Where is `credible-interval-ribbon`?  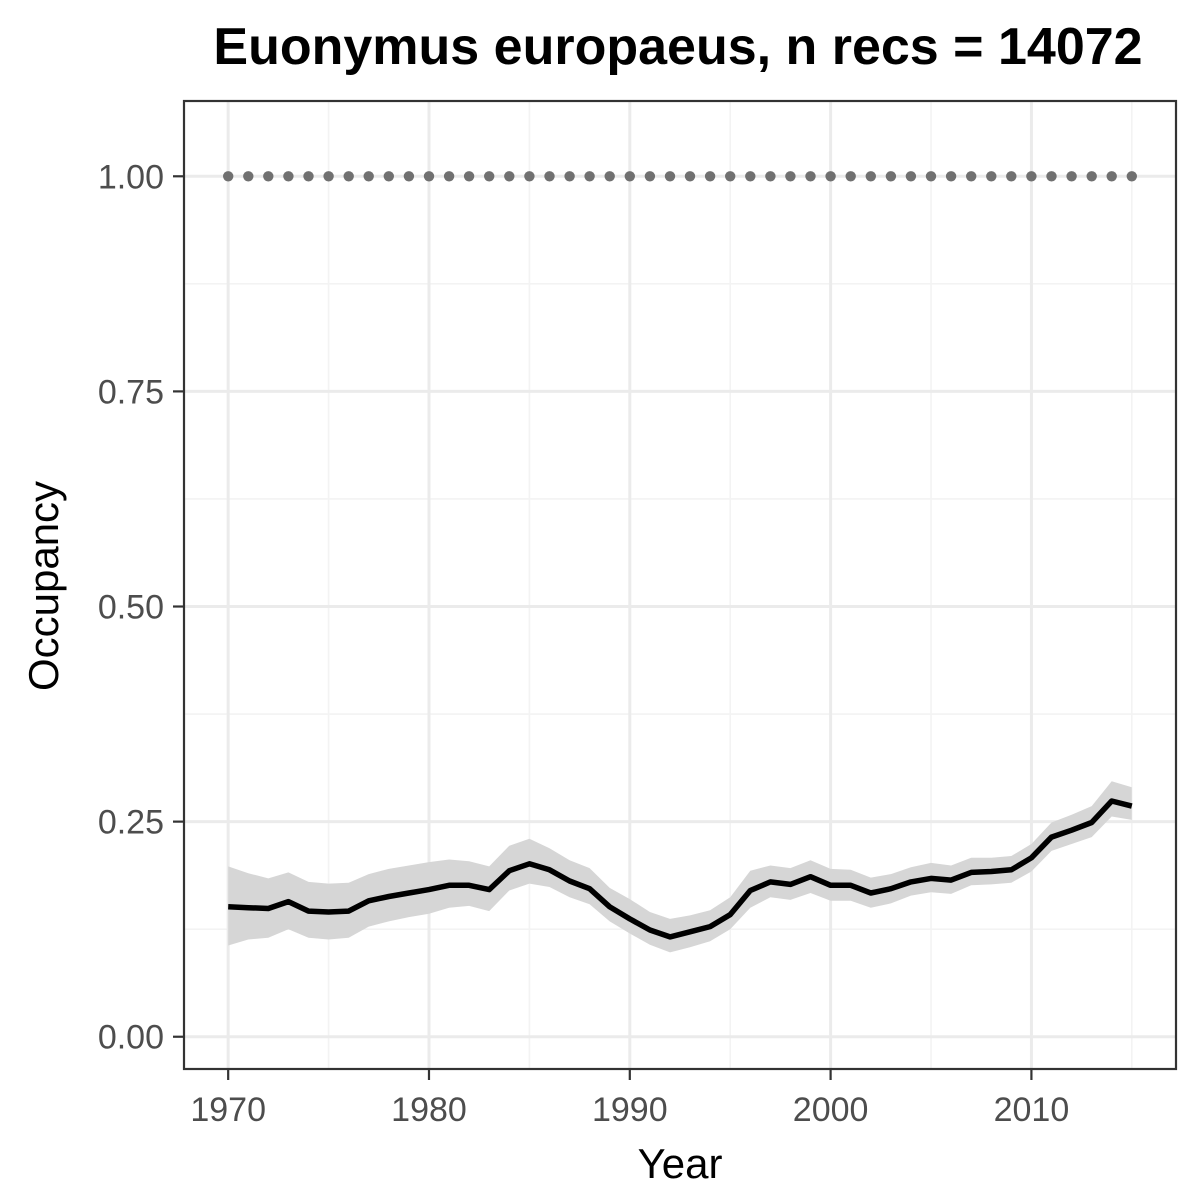 credible-interval-ribbon is located at coordinates (680, 866).